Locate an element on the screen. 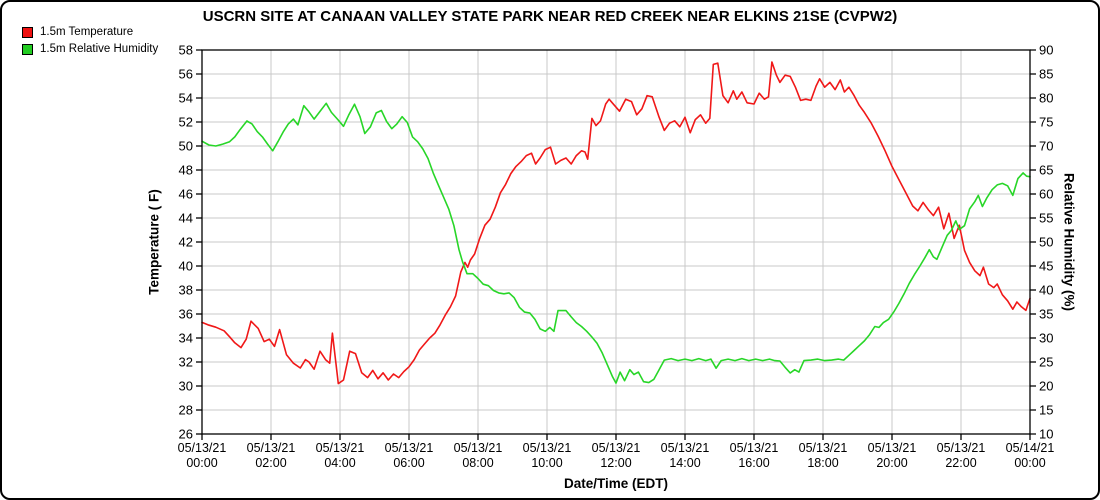 This screenshot has height=500, width=1100. svg-text: 44 is located at coordinates (186, 218).